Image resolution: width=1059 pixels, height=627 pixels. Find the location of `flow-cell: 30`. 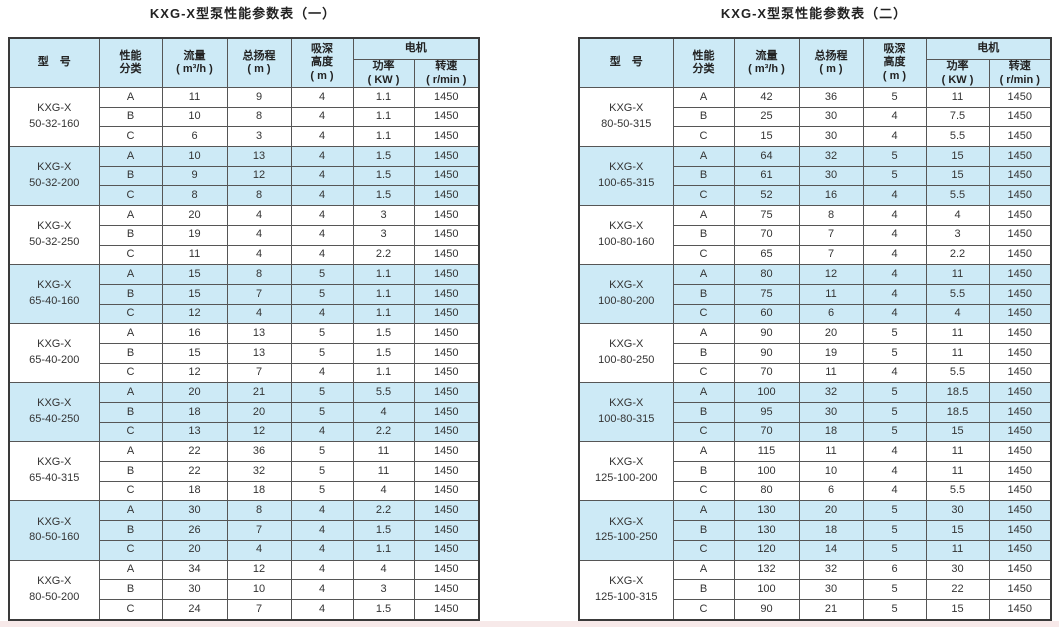

flow-cell: 30 is located at coordinates (194, 589).